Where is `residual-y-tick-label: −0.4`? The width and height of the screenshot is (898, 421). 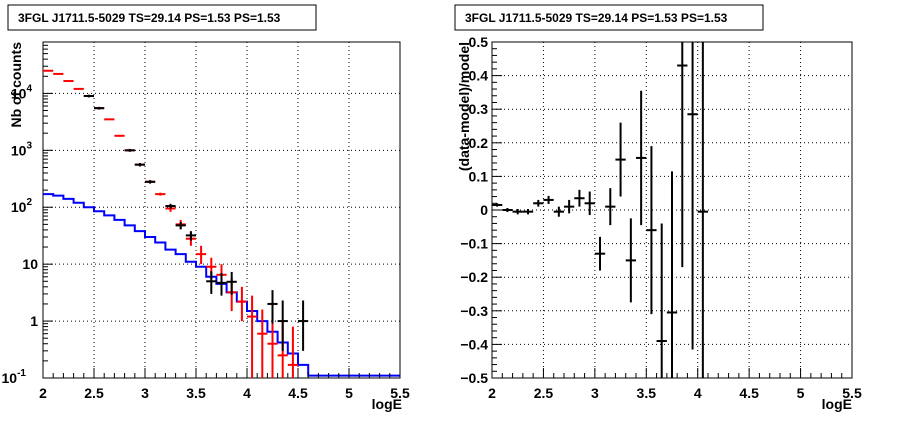
residual-y-tick-label: −0.4 is located at coordinates (474, 344).